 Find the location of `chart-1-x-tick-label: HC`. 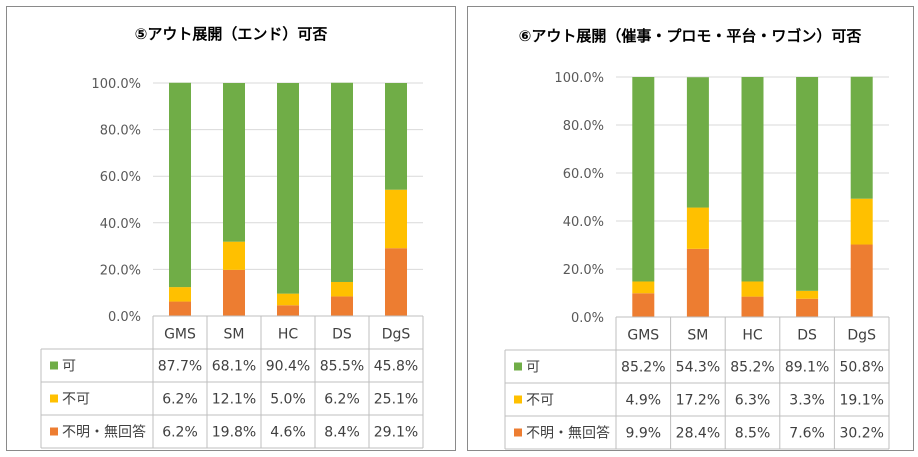

chart-1-x-tick-label: HC is located at coordinates (288, 335).